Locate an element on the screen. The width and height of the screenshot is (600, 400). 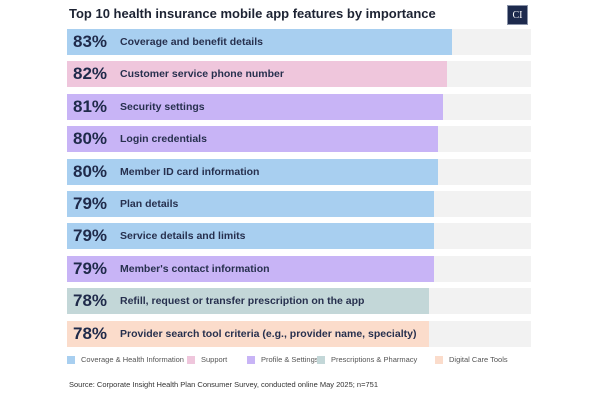
legend-item: Prescriptions & Pharmacy is located at coordinates (367, 359).